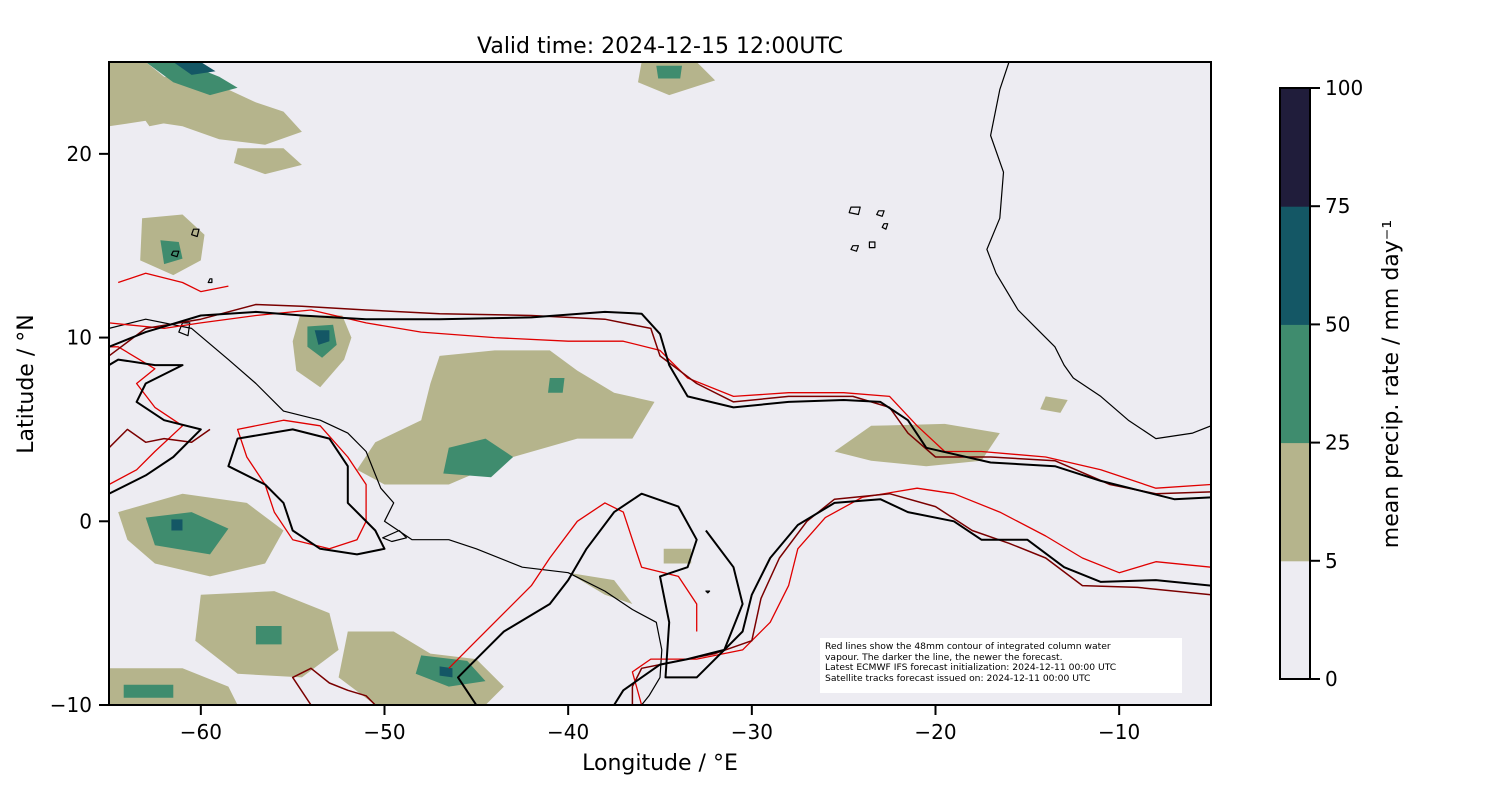  Describe the element at coordinates (79, 429) in the screenshot. I see `y-axis-ticks: −10 0 10 20` at that location.